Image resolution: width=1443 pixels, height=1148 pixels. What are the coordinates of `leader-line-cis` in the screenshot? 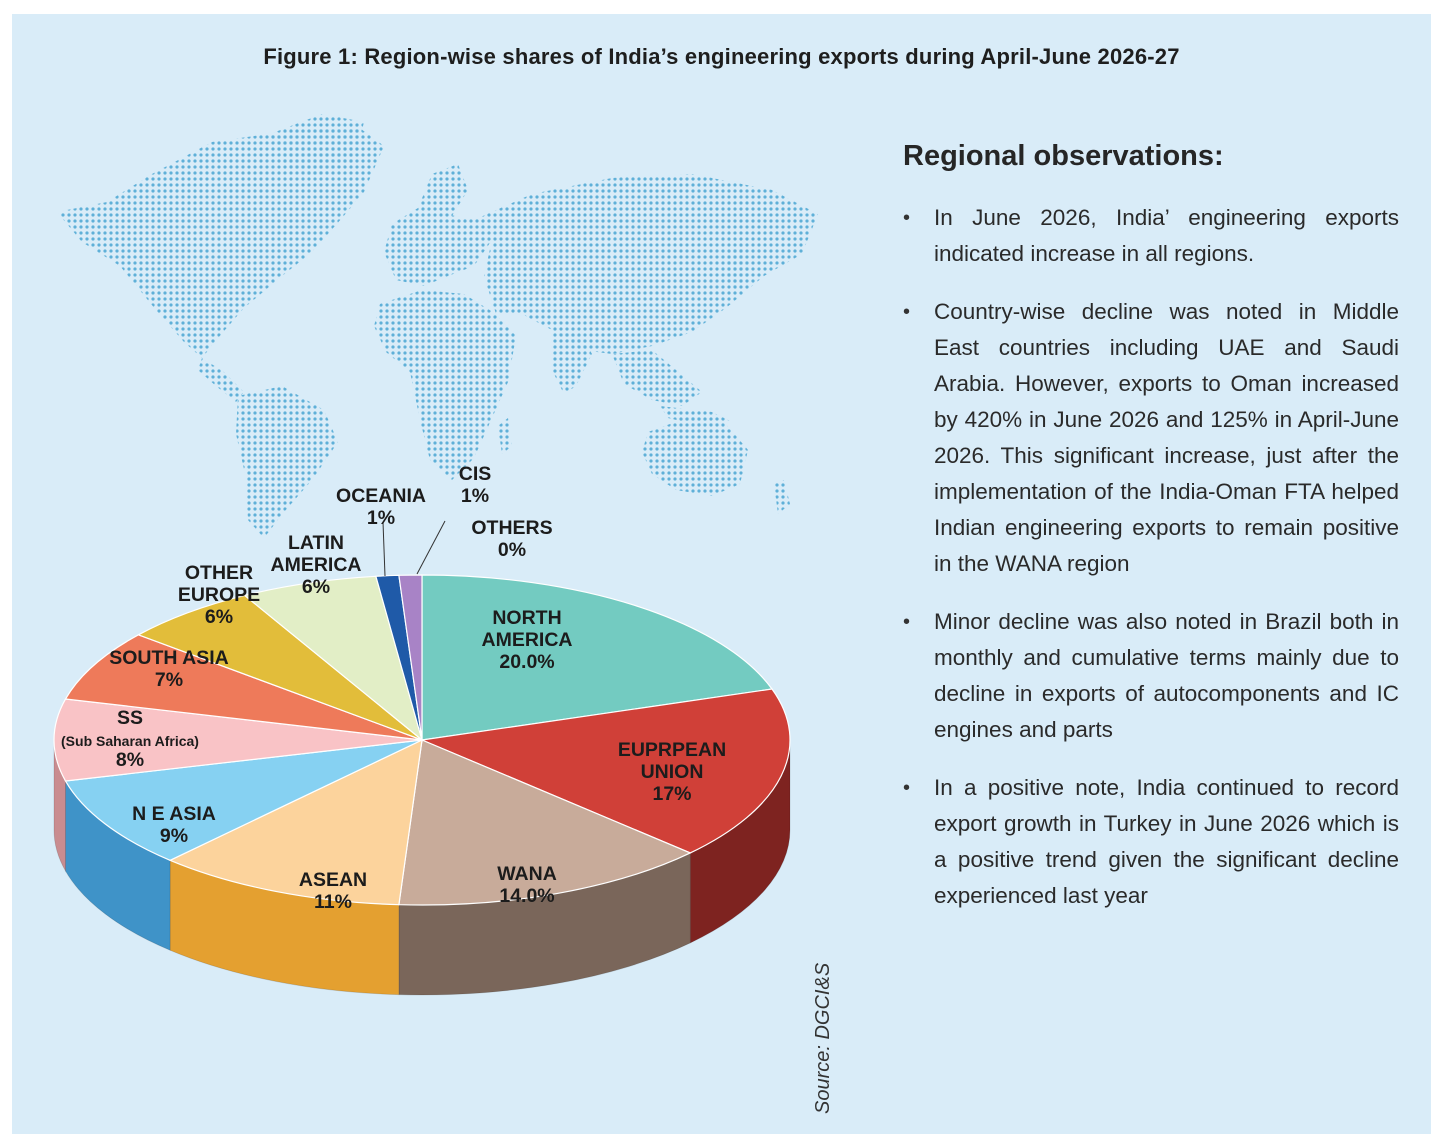 It's located at (431, 547).